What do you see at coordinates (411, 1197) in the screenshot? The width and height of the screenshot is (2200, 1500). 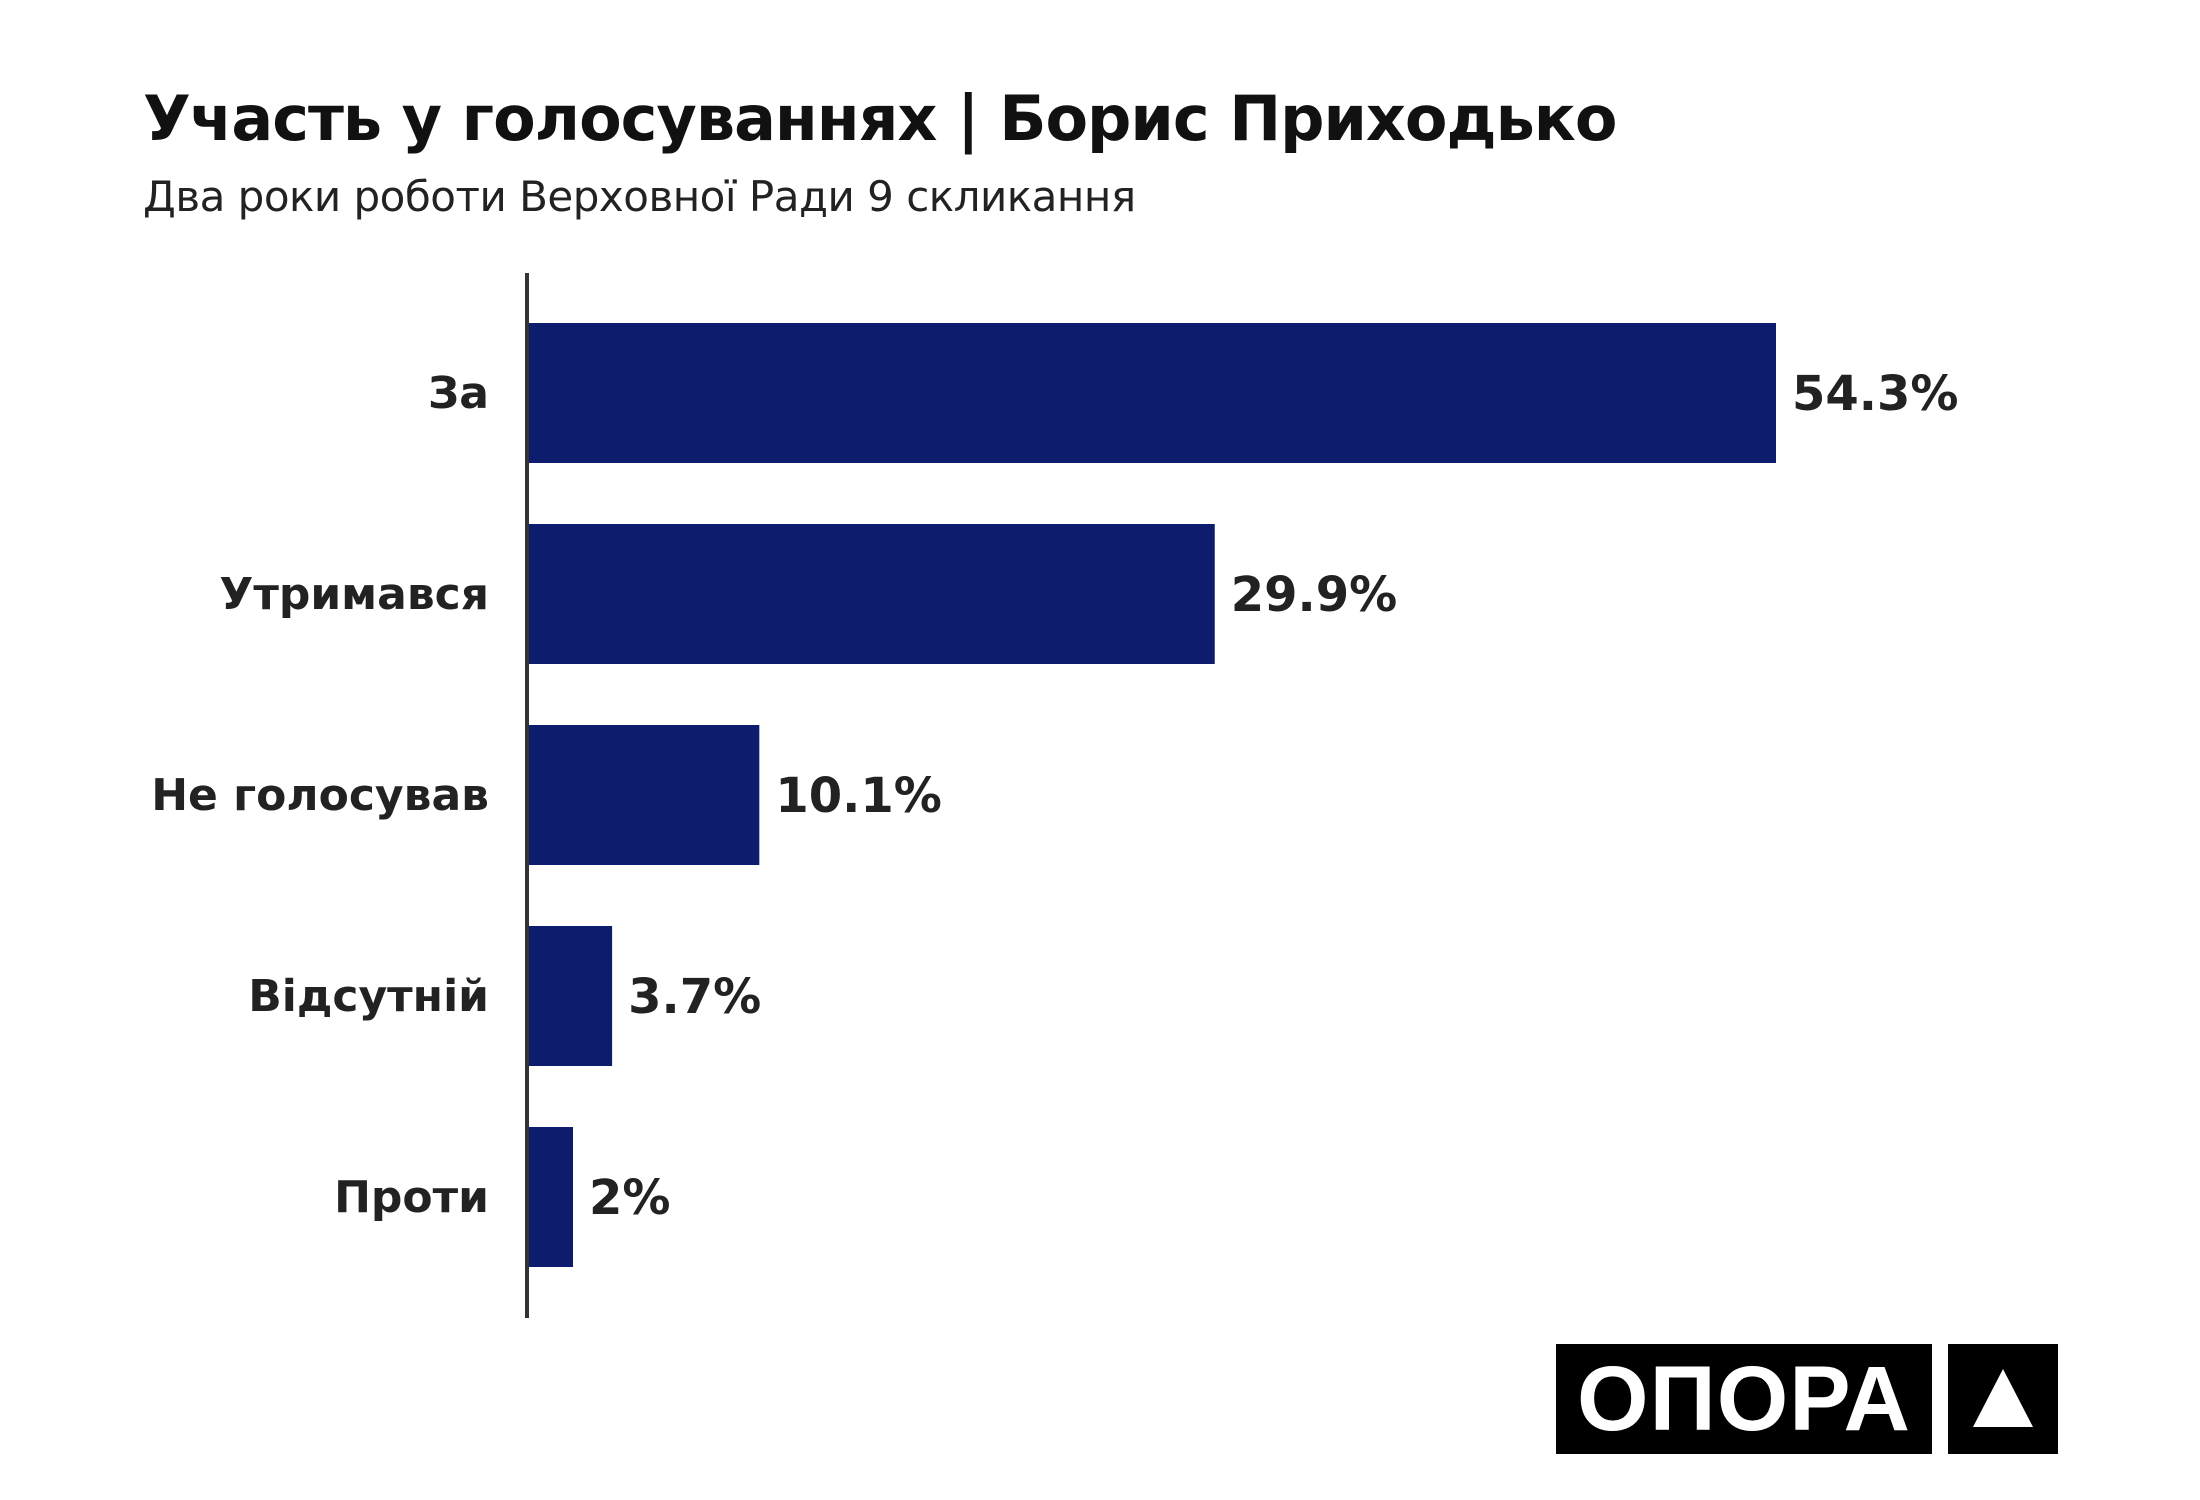 I see `category-label: Проти` at bounding box center [411, 1197].